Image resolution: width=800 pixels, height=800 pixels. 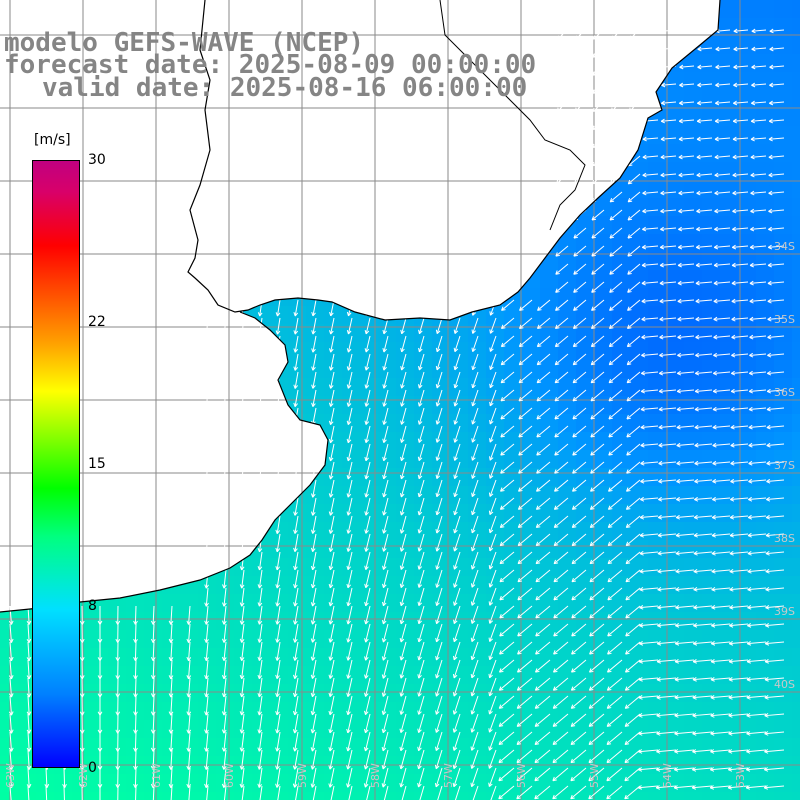 I want to click on longitude-label: 63W, so click(x=10, y=775).